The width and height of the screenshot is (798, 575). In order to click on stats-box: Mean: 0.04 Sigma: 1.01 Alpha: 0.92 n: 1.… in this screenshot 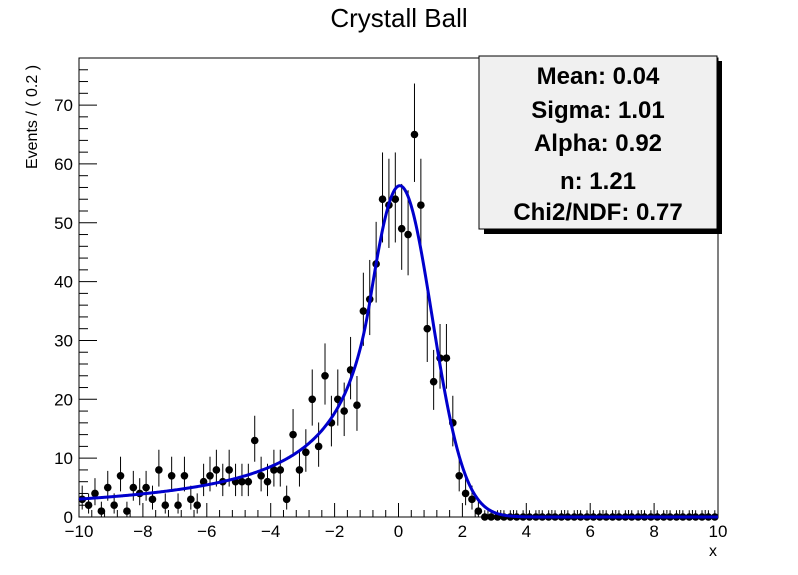, I will do `click(600, 144)`.